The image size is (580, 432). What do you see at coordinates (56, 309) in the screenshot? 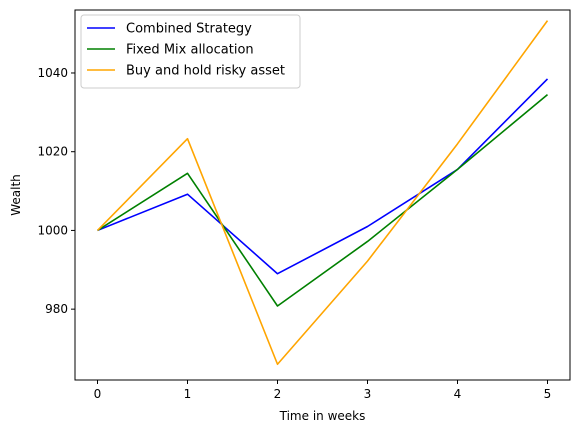
I see `y-tick-label: 980` at bounding box center [56, 309].